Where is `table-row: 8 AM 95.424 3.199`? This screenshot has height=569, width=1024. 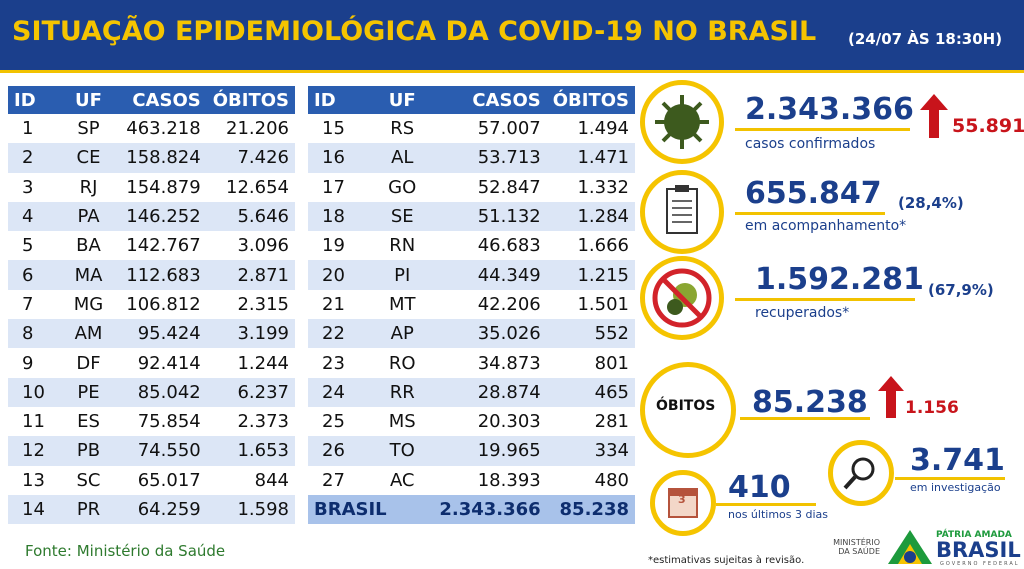
table-row: 8 AM 95.424 3.199 is located at coordinates (151, 334).